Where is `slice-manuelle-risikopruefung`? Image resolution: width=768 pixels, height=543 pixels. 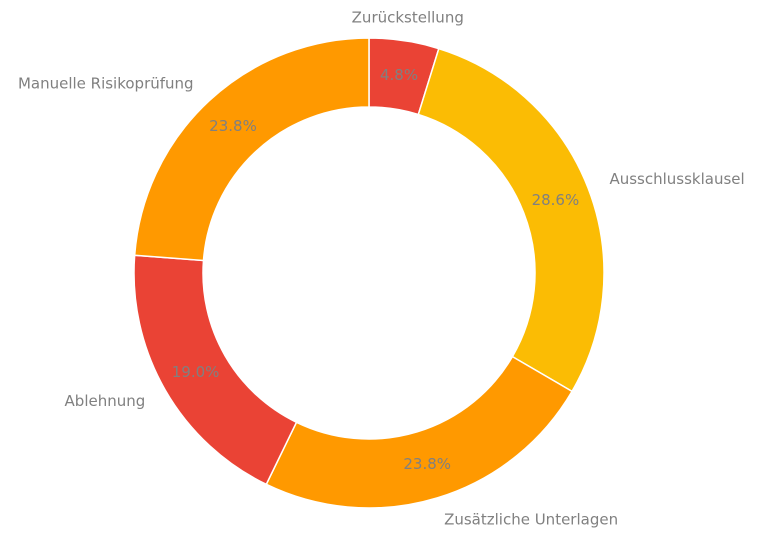 slice-manuelle-risikopruefung is located at coordinates (251, 149).